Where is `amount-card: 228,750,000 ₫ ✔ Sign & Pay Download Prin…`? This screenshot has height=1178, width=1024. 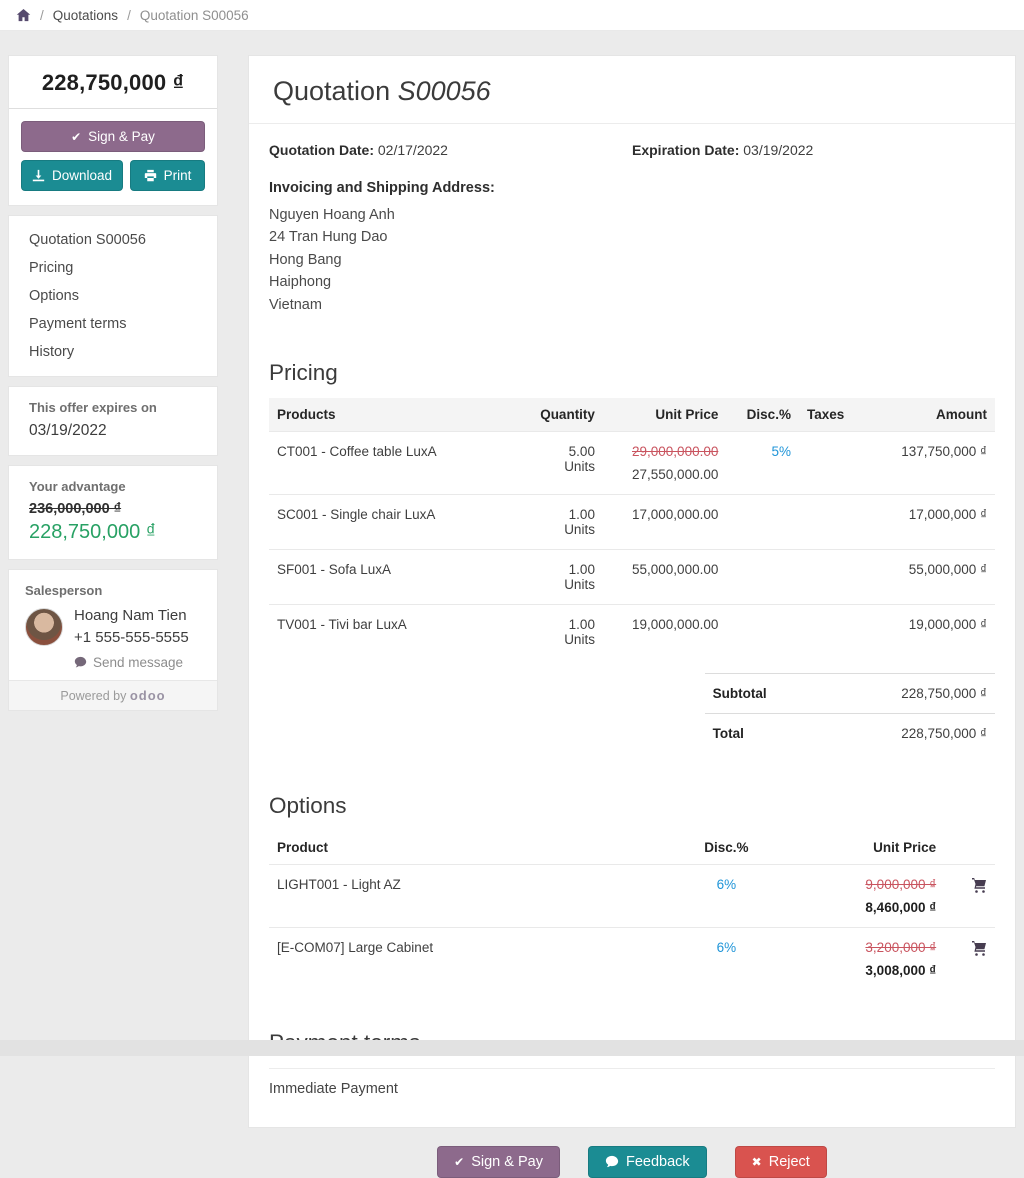 amount-card: 228,750,000 ₫ ✔ Sign & Pay Download Prin… is located at coordinates (113, 130).